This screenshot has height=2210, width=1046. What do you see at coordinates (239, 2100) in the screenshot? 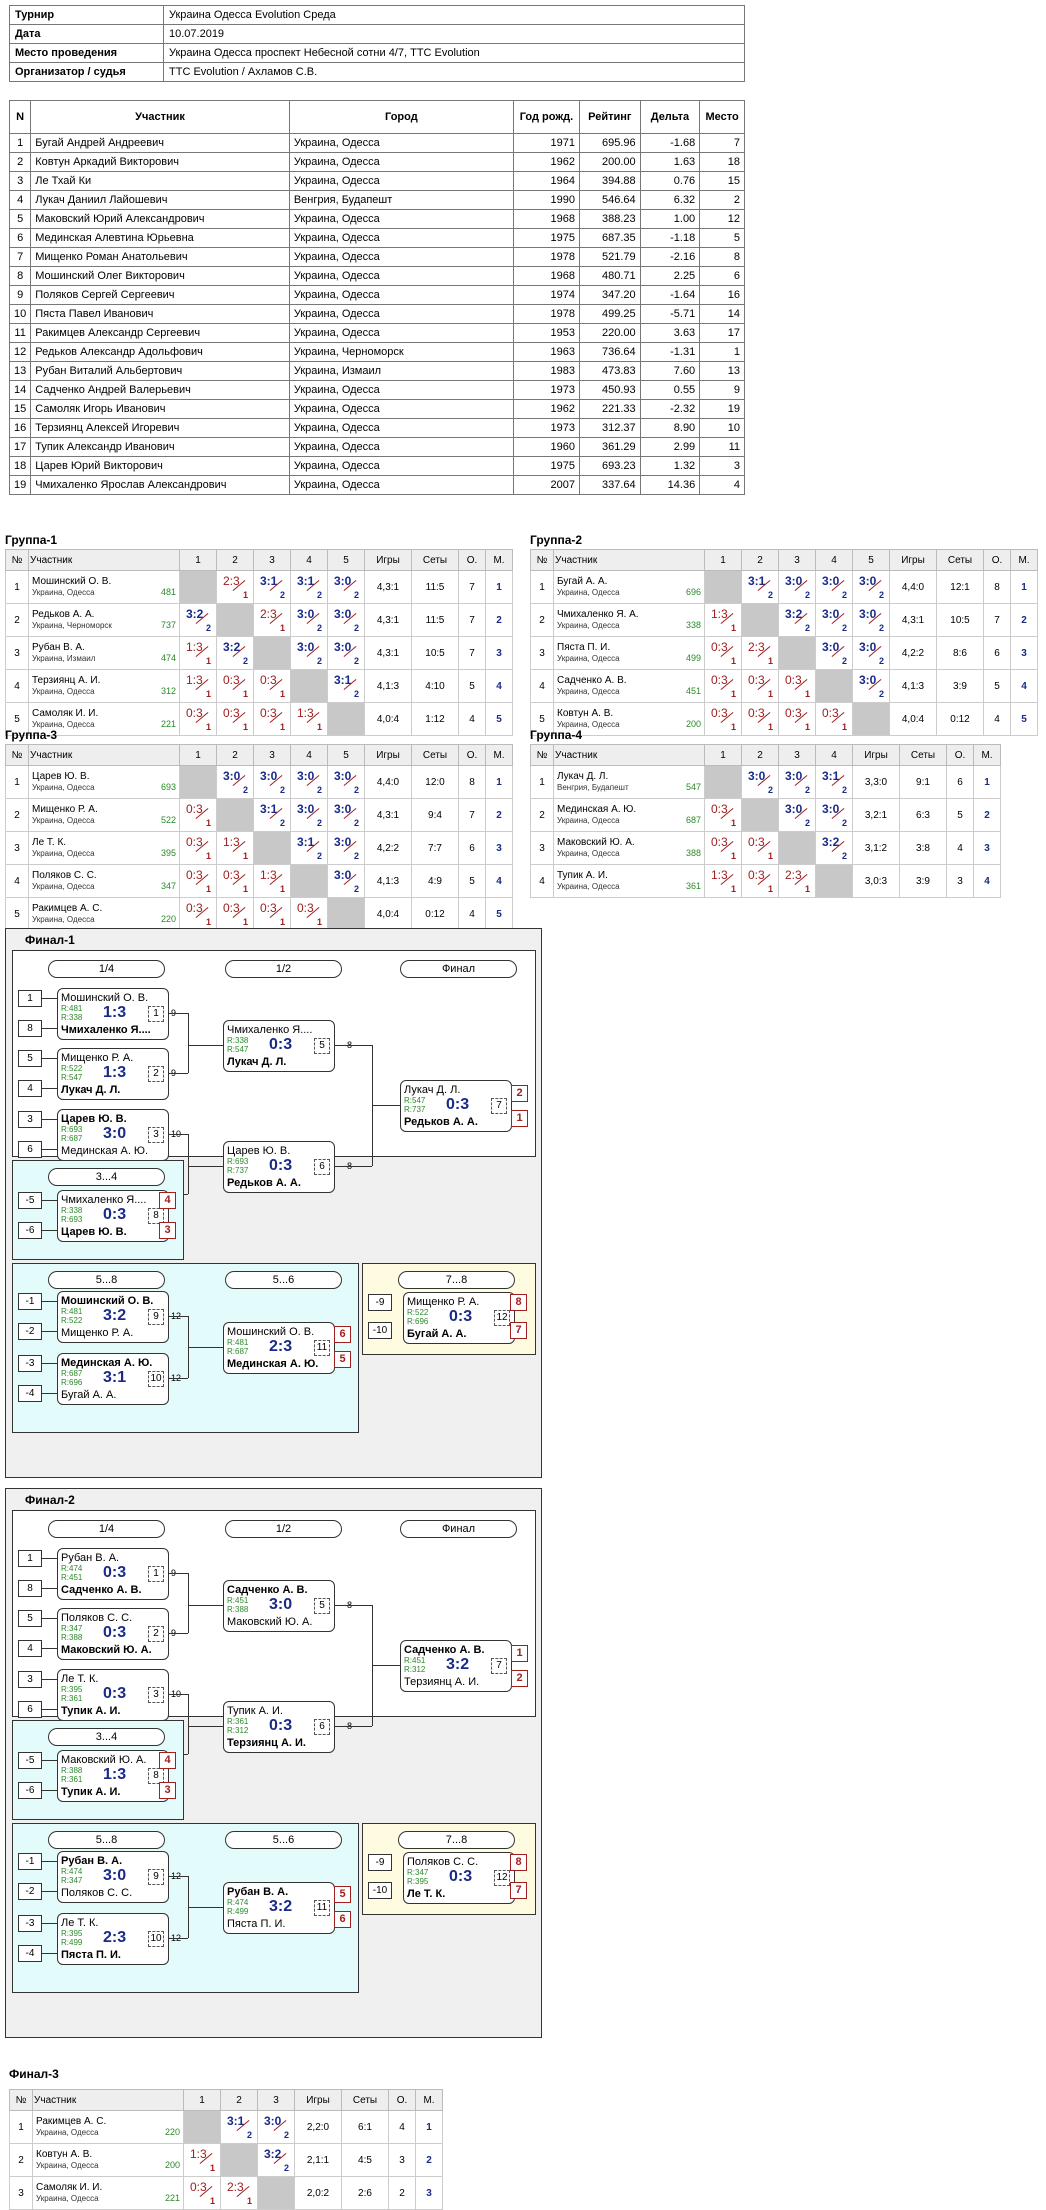
I see `group-col-header: 2` at bounding box center [239, 2100].